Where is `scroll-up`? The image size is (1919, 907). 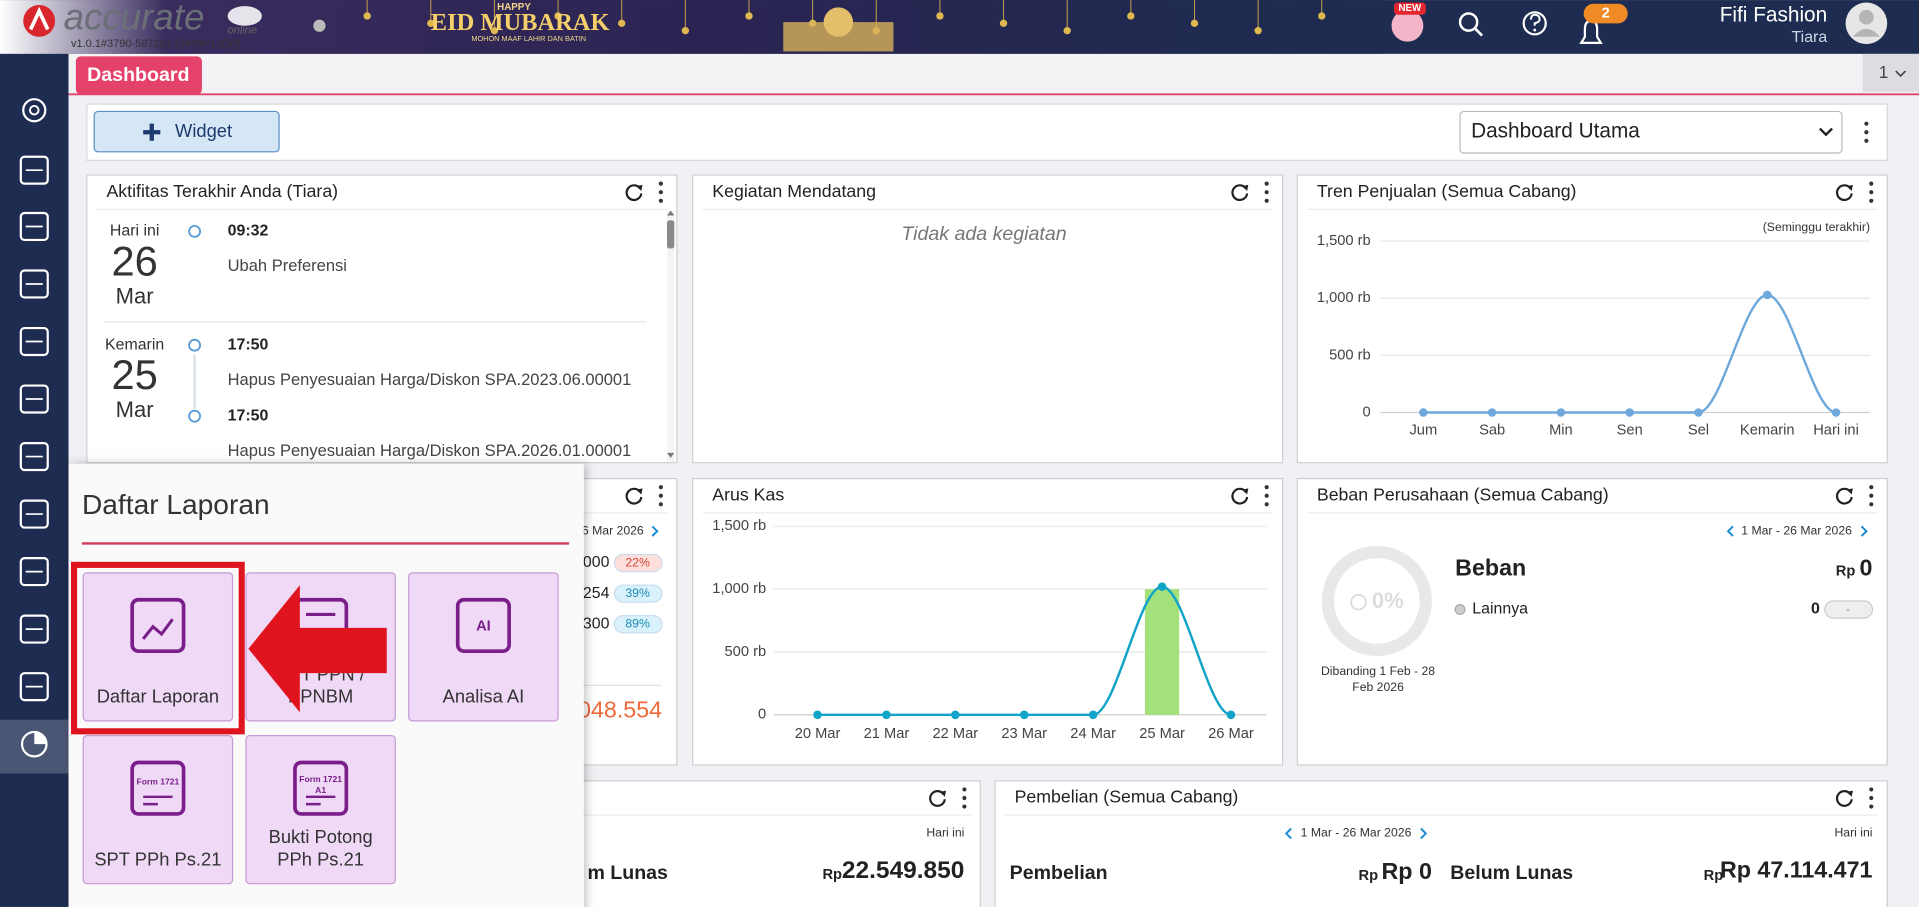 scroll-up is located at coordinates (670, 213).